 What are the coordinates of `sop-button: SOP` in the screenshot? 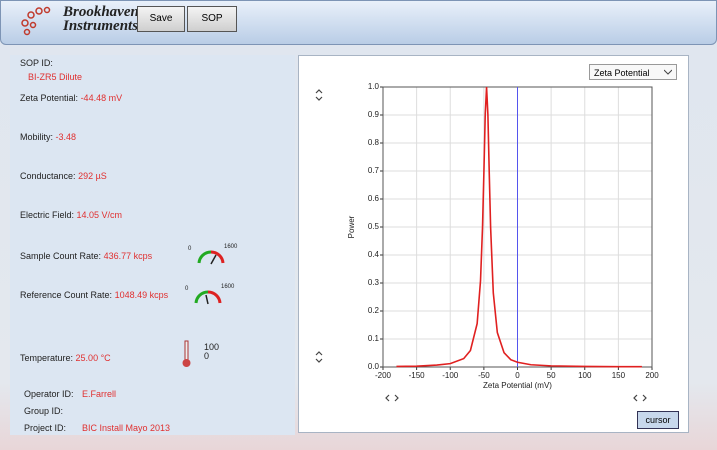 It's located at (212, 19).